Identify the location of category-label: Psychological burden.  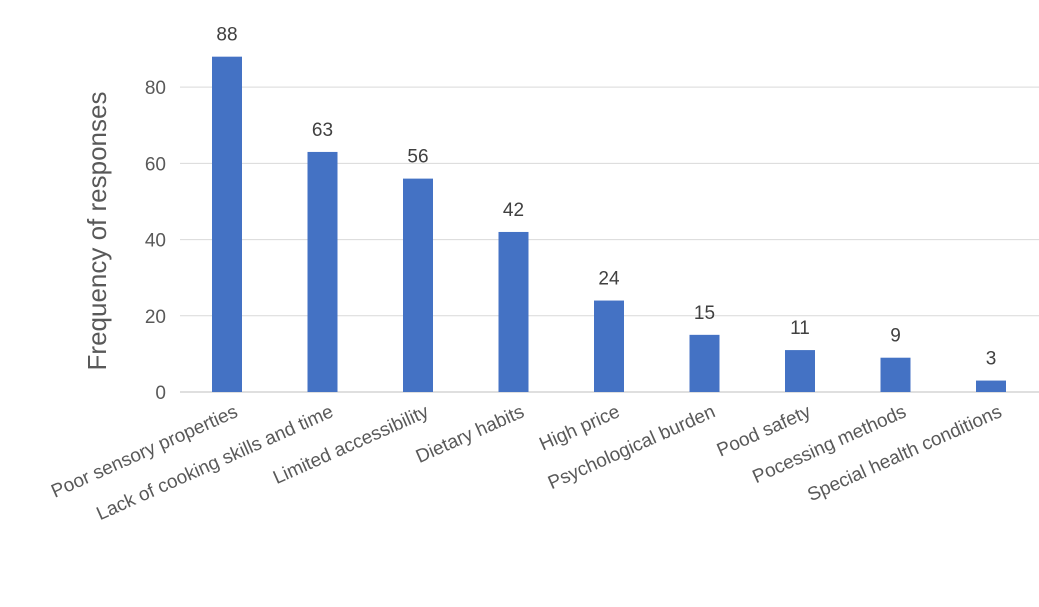
(632, 447).